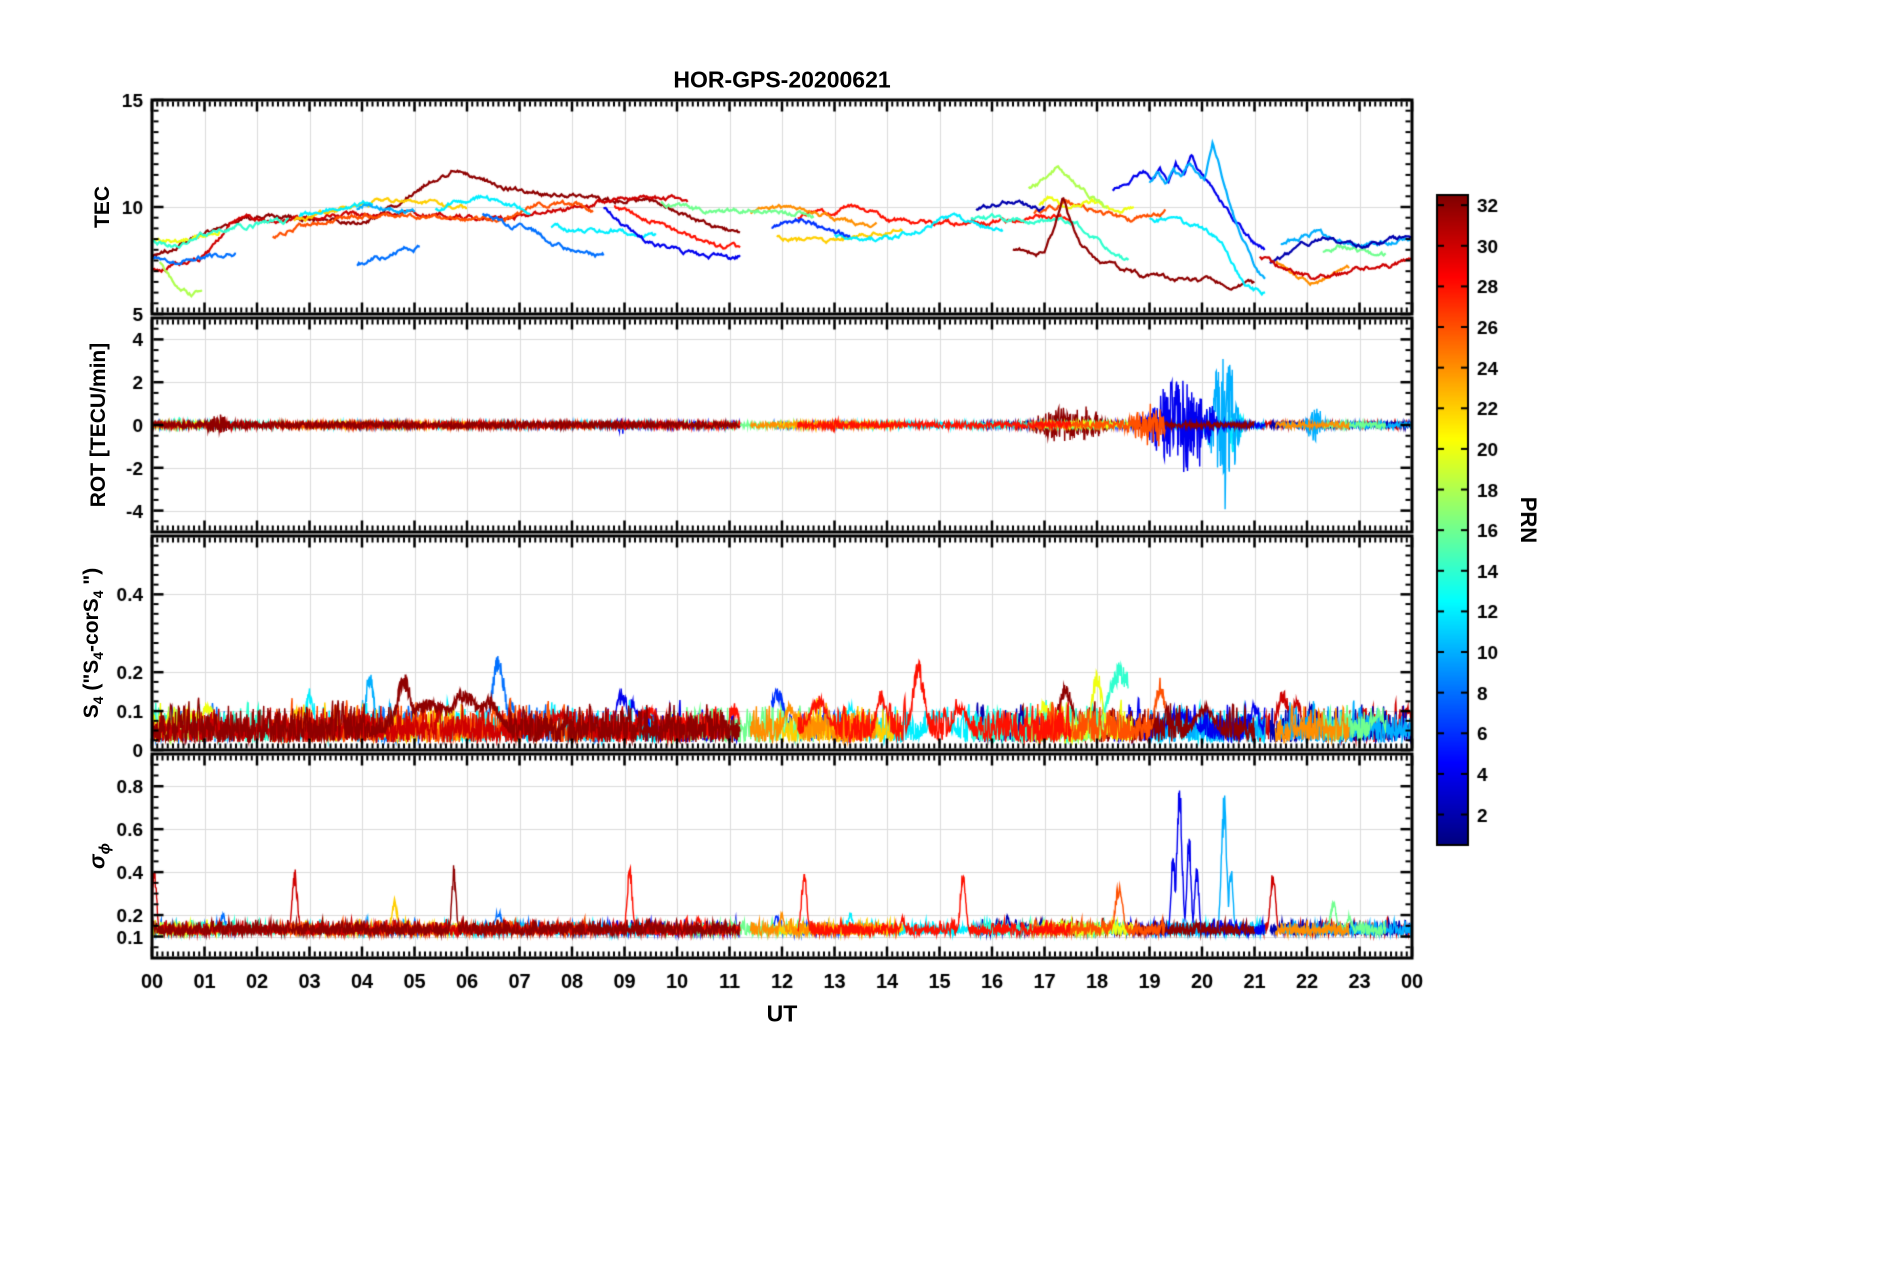  What do you see at coordinates (91, 579) in the screenshot?
I see `s4-label-part: ")` at bounding box center [91, 579].